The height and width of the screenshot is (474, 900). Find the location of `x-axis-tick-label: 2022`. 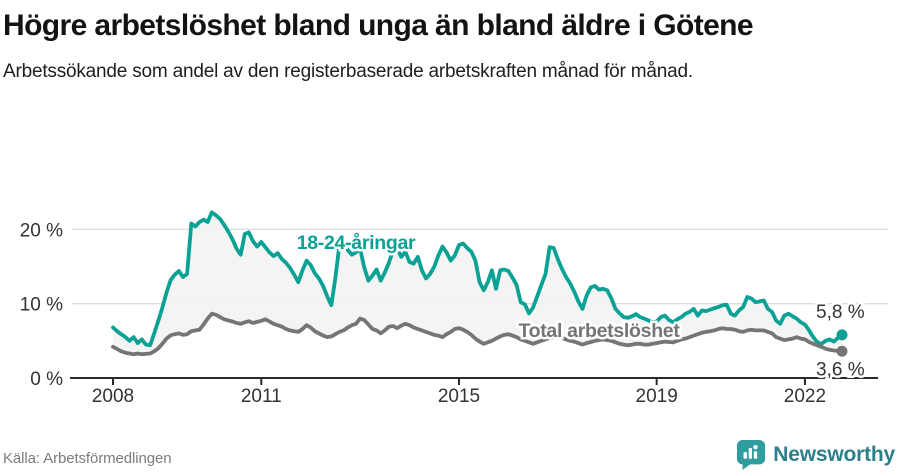

x-axis-tick-label: 2022 is located at coordinates (805, 396).